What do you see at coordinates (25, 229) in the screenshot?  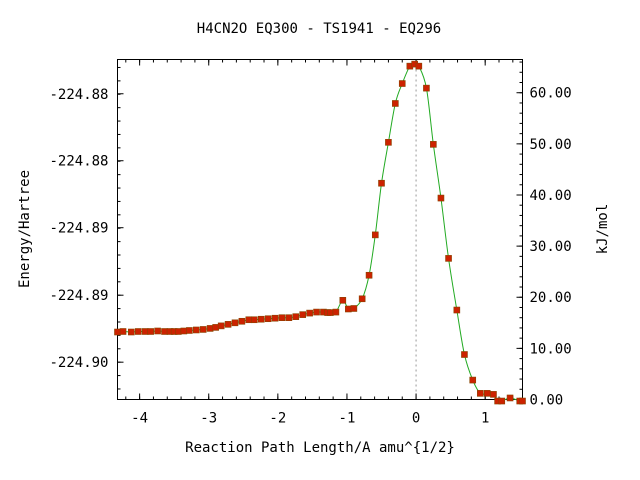 I see `left-axis-label: Energy/Hartree` at bounding box center [25, 229].